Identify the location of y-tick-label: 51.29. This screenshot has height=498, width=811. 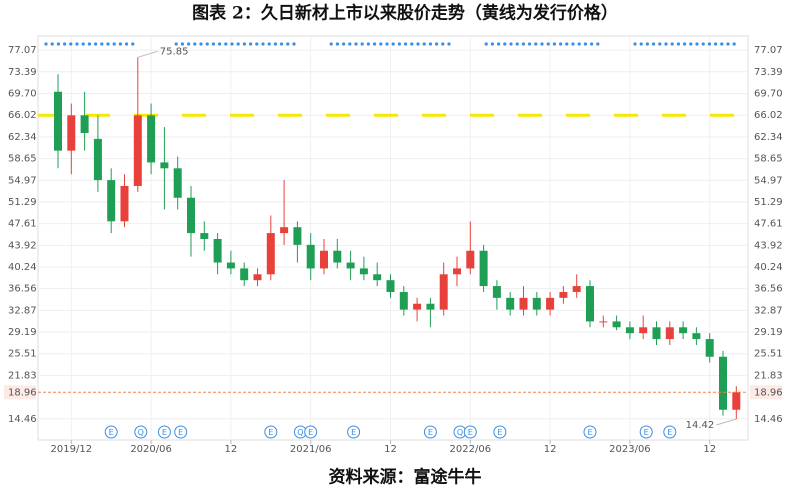
(22, 202).